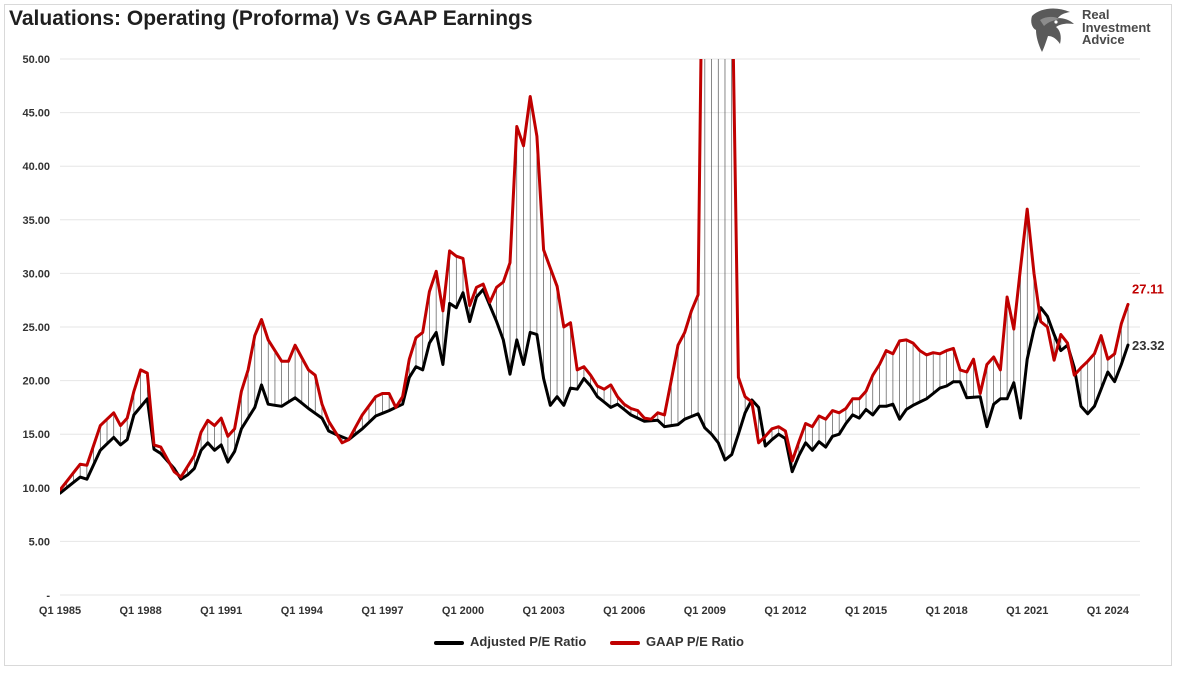 This screenshot has height=675, width=1178. What do you see at coordinates (449, 642) in the screenshot?
I see `legend-swatch-adjusted` at bounding box center [449, 642].